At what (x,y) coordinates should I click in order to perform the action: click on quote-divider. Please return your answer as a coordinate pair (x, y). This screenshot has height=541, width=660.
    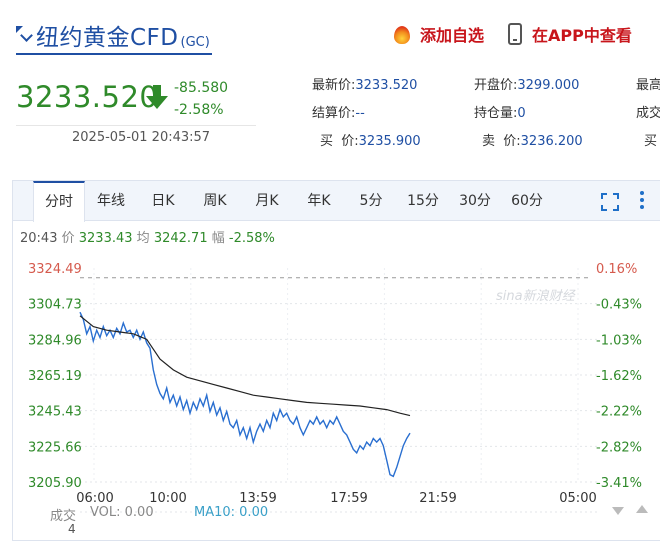
    Looking at the image, I should click on (136, 125).